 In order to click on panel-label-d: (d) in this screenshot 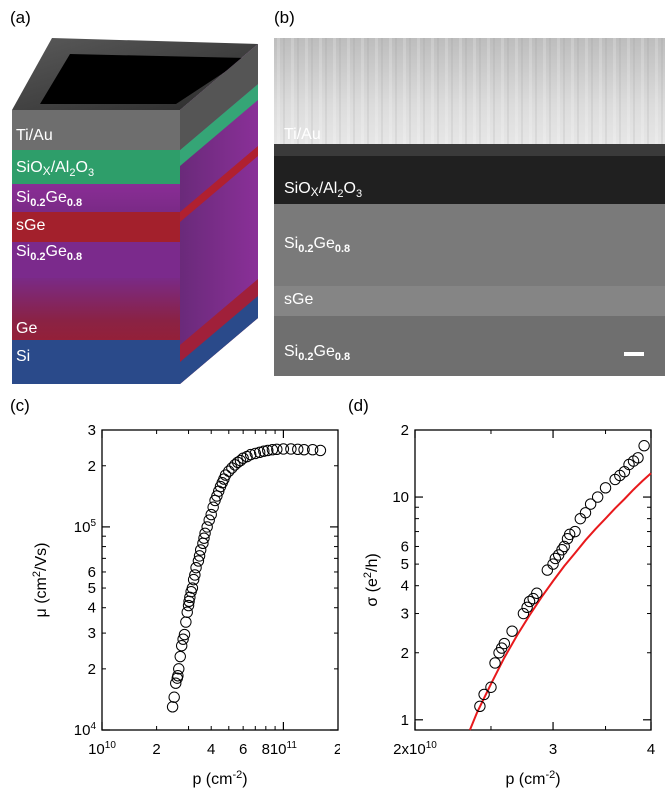, I will do `click(358, 405)`.